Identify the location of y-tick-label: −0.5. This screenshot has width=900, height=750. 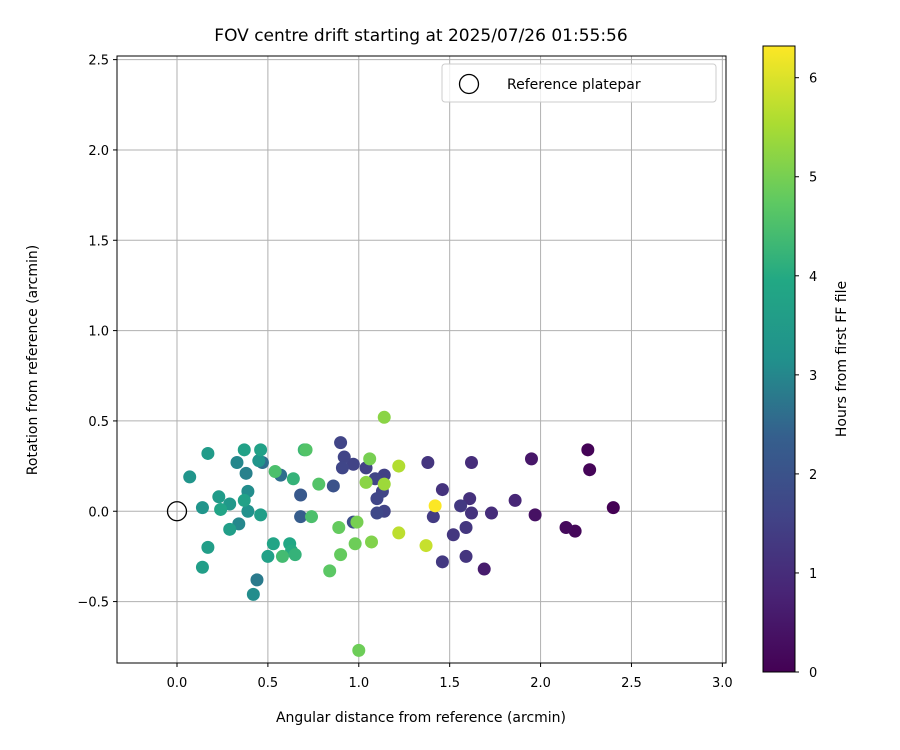
(93, 603).